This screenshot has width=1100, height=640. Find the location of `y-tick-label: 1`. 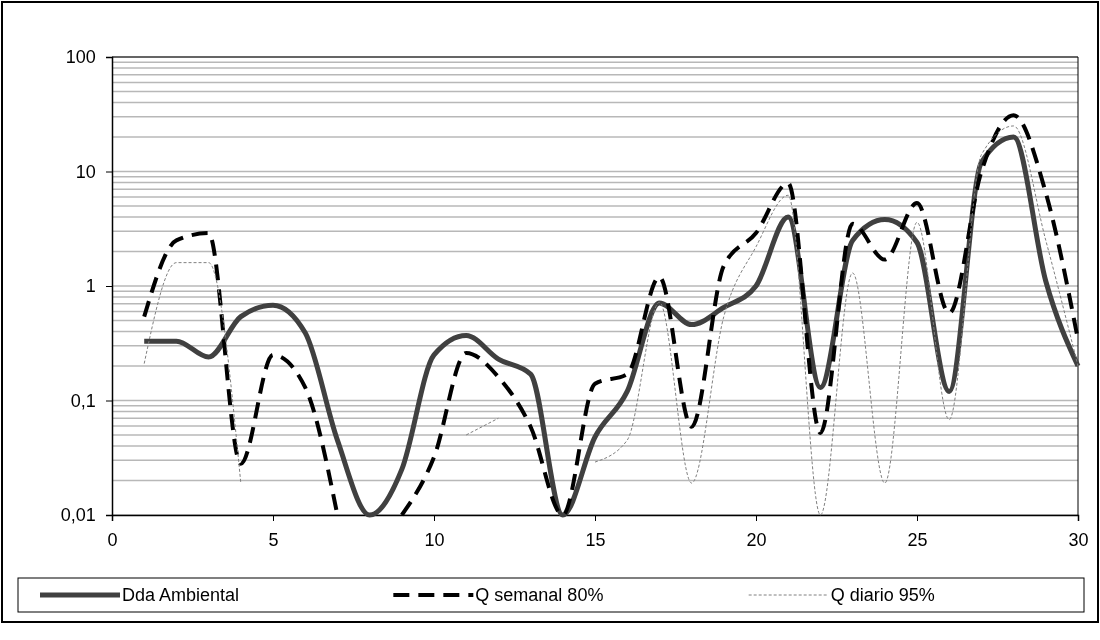

y-tick-label: 1 is located at coordinates (90, 286).